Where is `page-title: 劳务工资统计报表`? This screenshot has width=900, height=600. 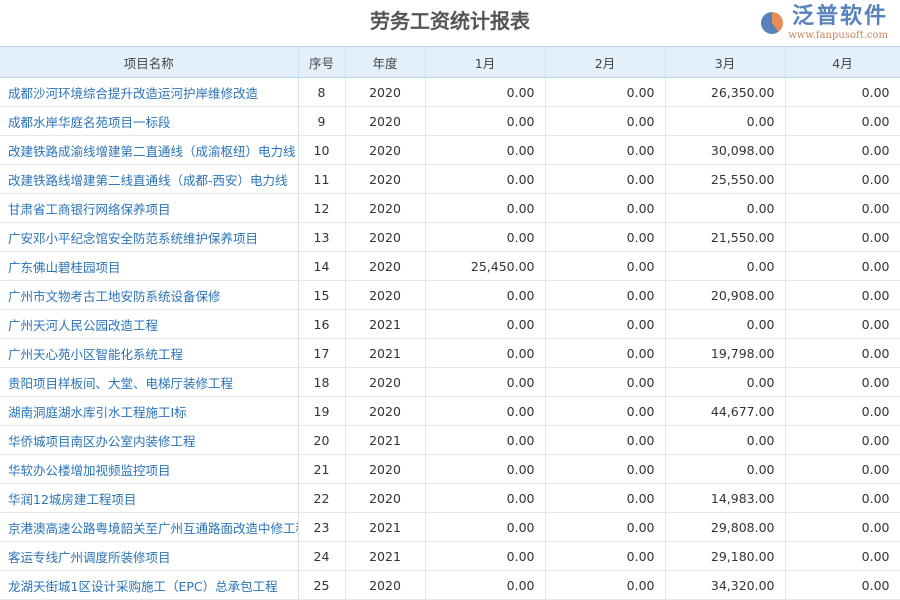
page-title: 劳务工资统计报表 is located at coordinates (450, 21).